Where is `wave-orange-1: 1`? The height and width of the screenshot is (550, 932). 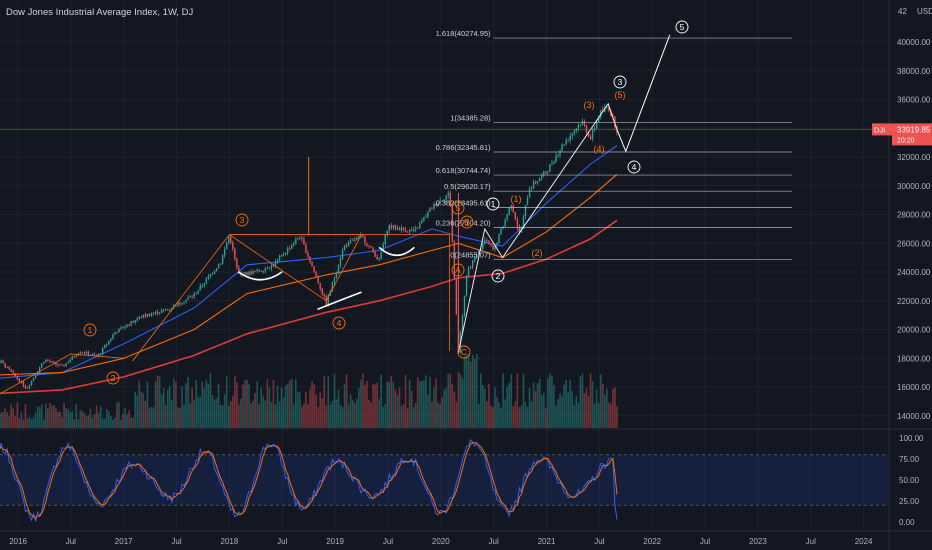 wave-orange-1: 1 is located at coordinates (90, 330).